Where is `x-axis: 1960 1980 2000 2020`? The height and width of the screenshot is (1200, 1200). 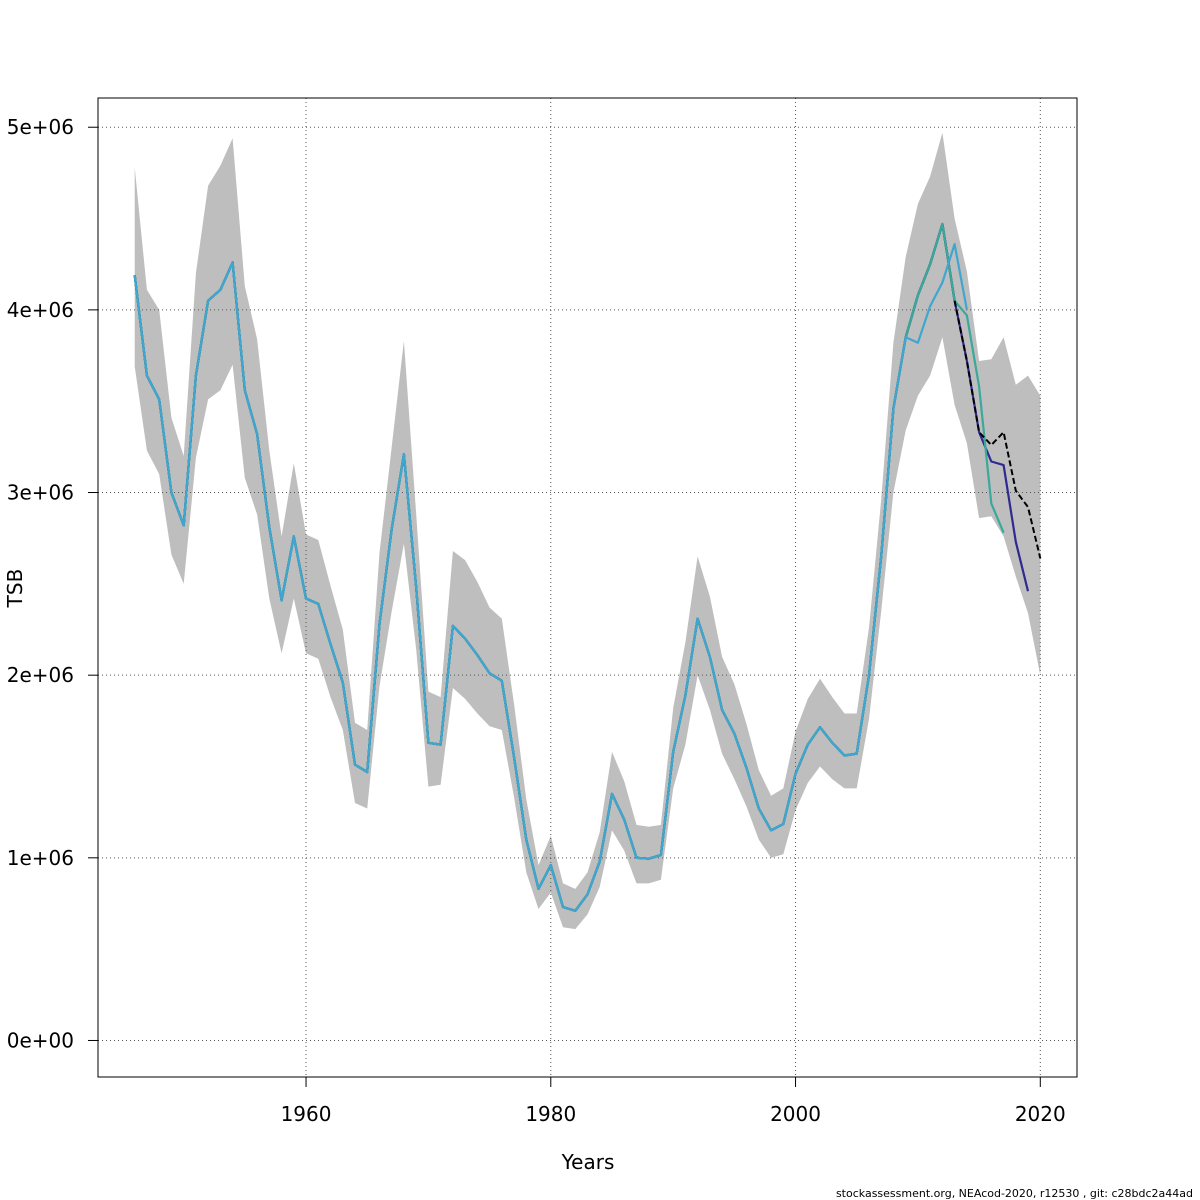 x-axis: 1960 1980 2000 2020 is located at coordinates (673, 1101).